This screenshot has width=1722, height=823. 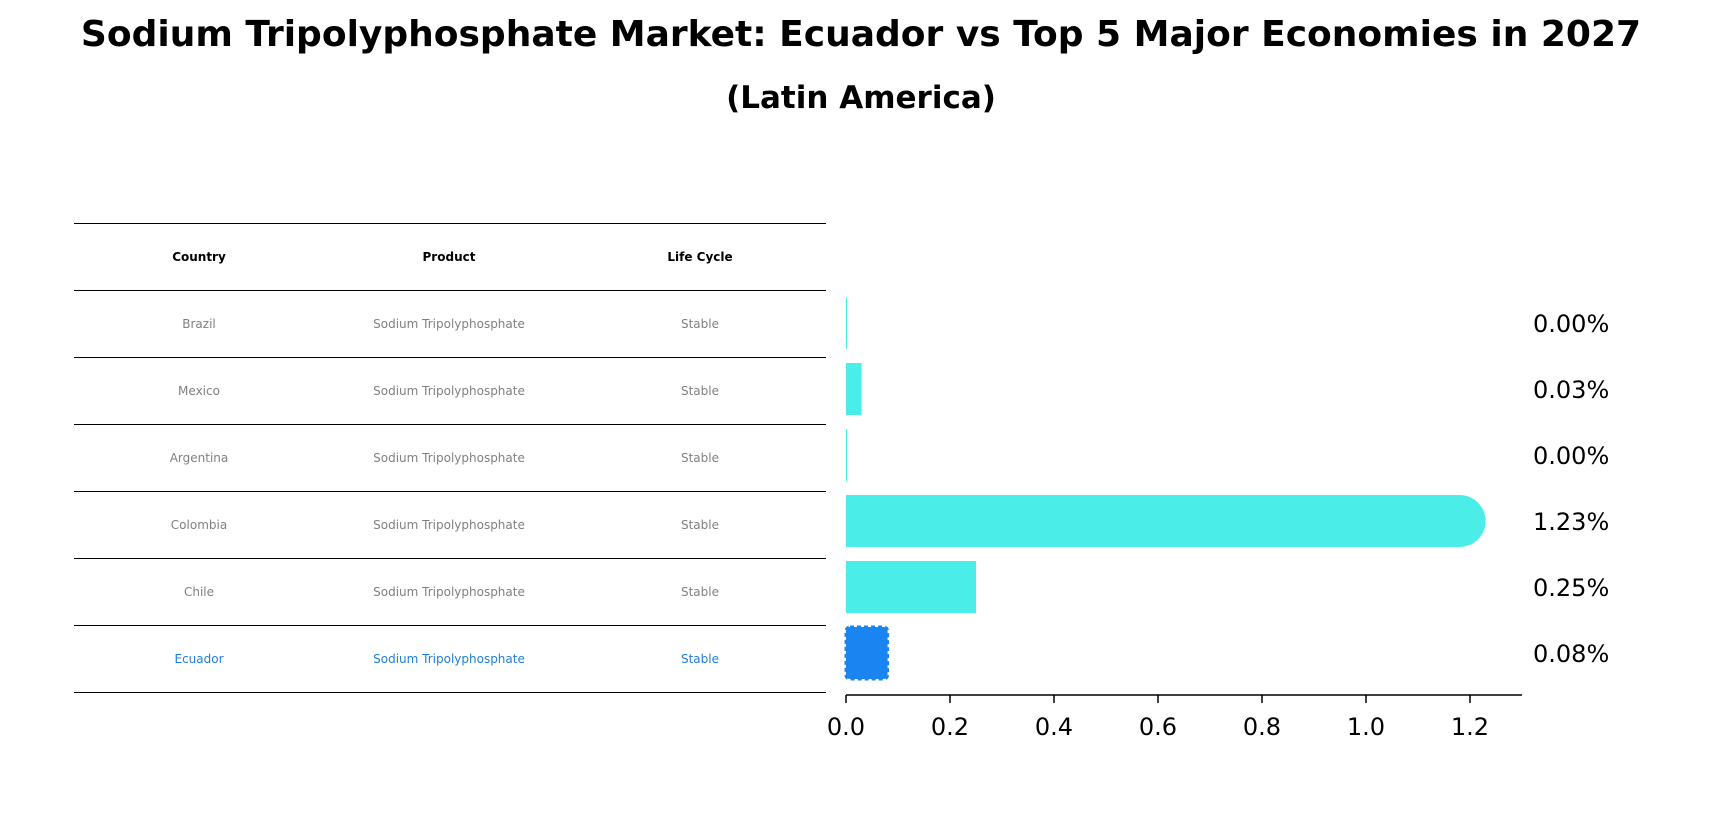 What do you see at coordinates (1262, 727) in the screenshot?
I see `x-tick-label: 0.8` at bounding box center [1262, 727].